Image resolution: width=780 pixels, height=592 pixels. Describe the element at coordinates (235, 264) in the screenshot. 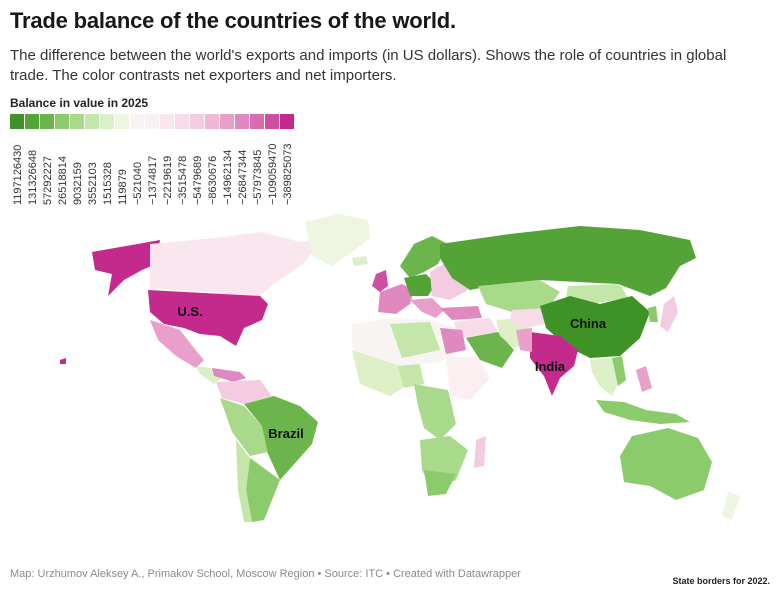

I see `region-canada` at that location.